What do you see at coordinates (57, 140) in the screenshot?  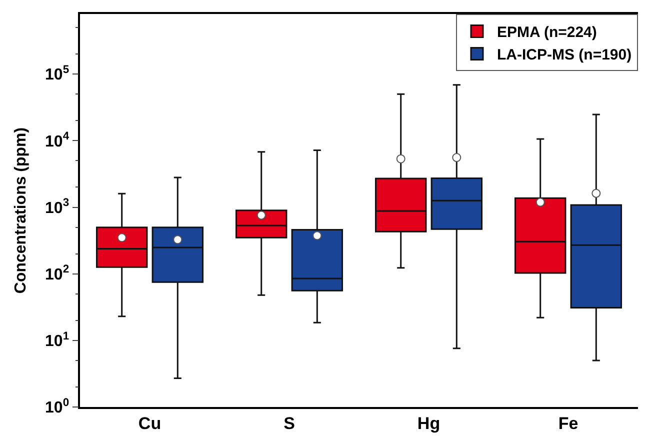 I see `y-tick-label: 10$^{4}$` at bounding box center [57, 140].